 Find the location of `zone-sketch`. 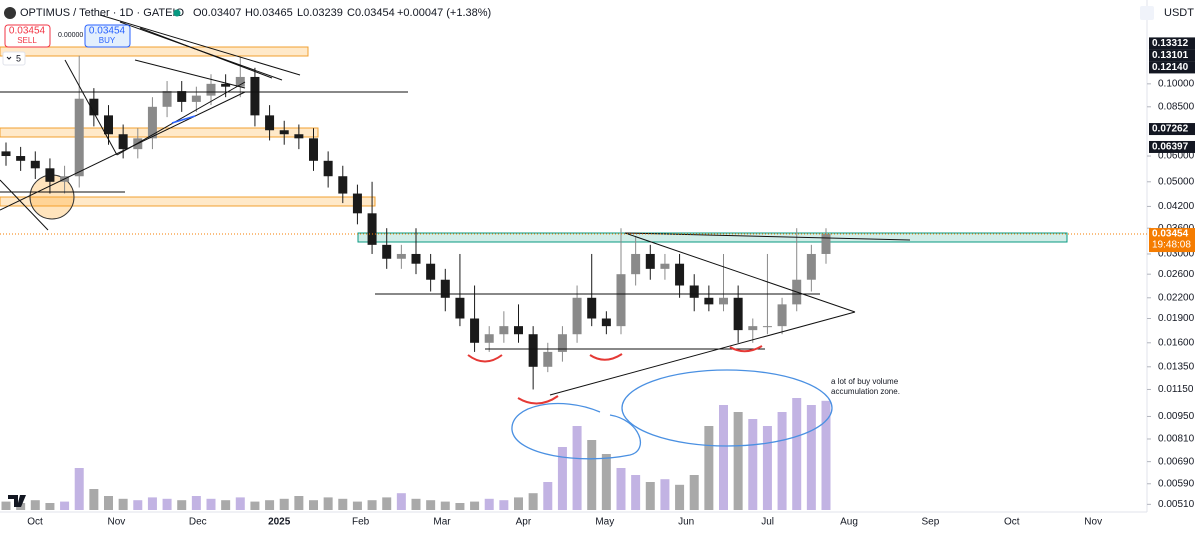

zone-sketch is located at coordinates (576, 431).